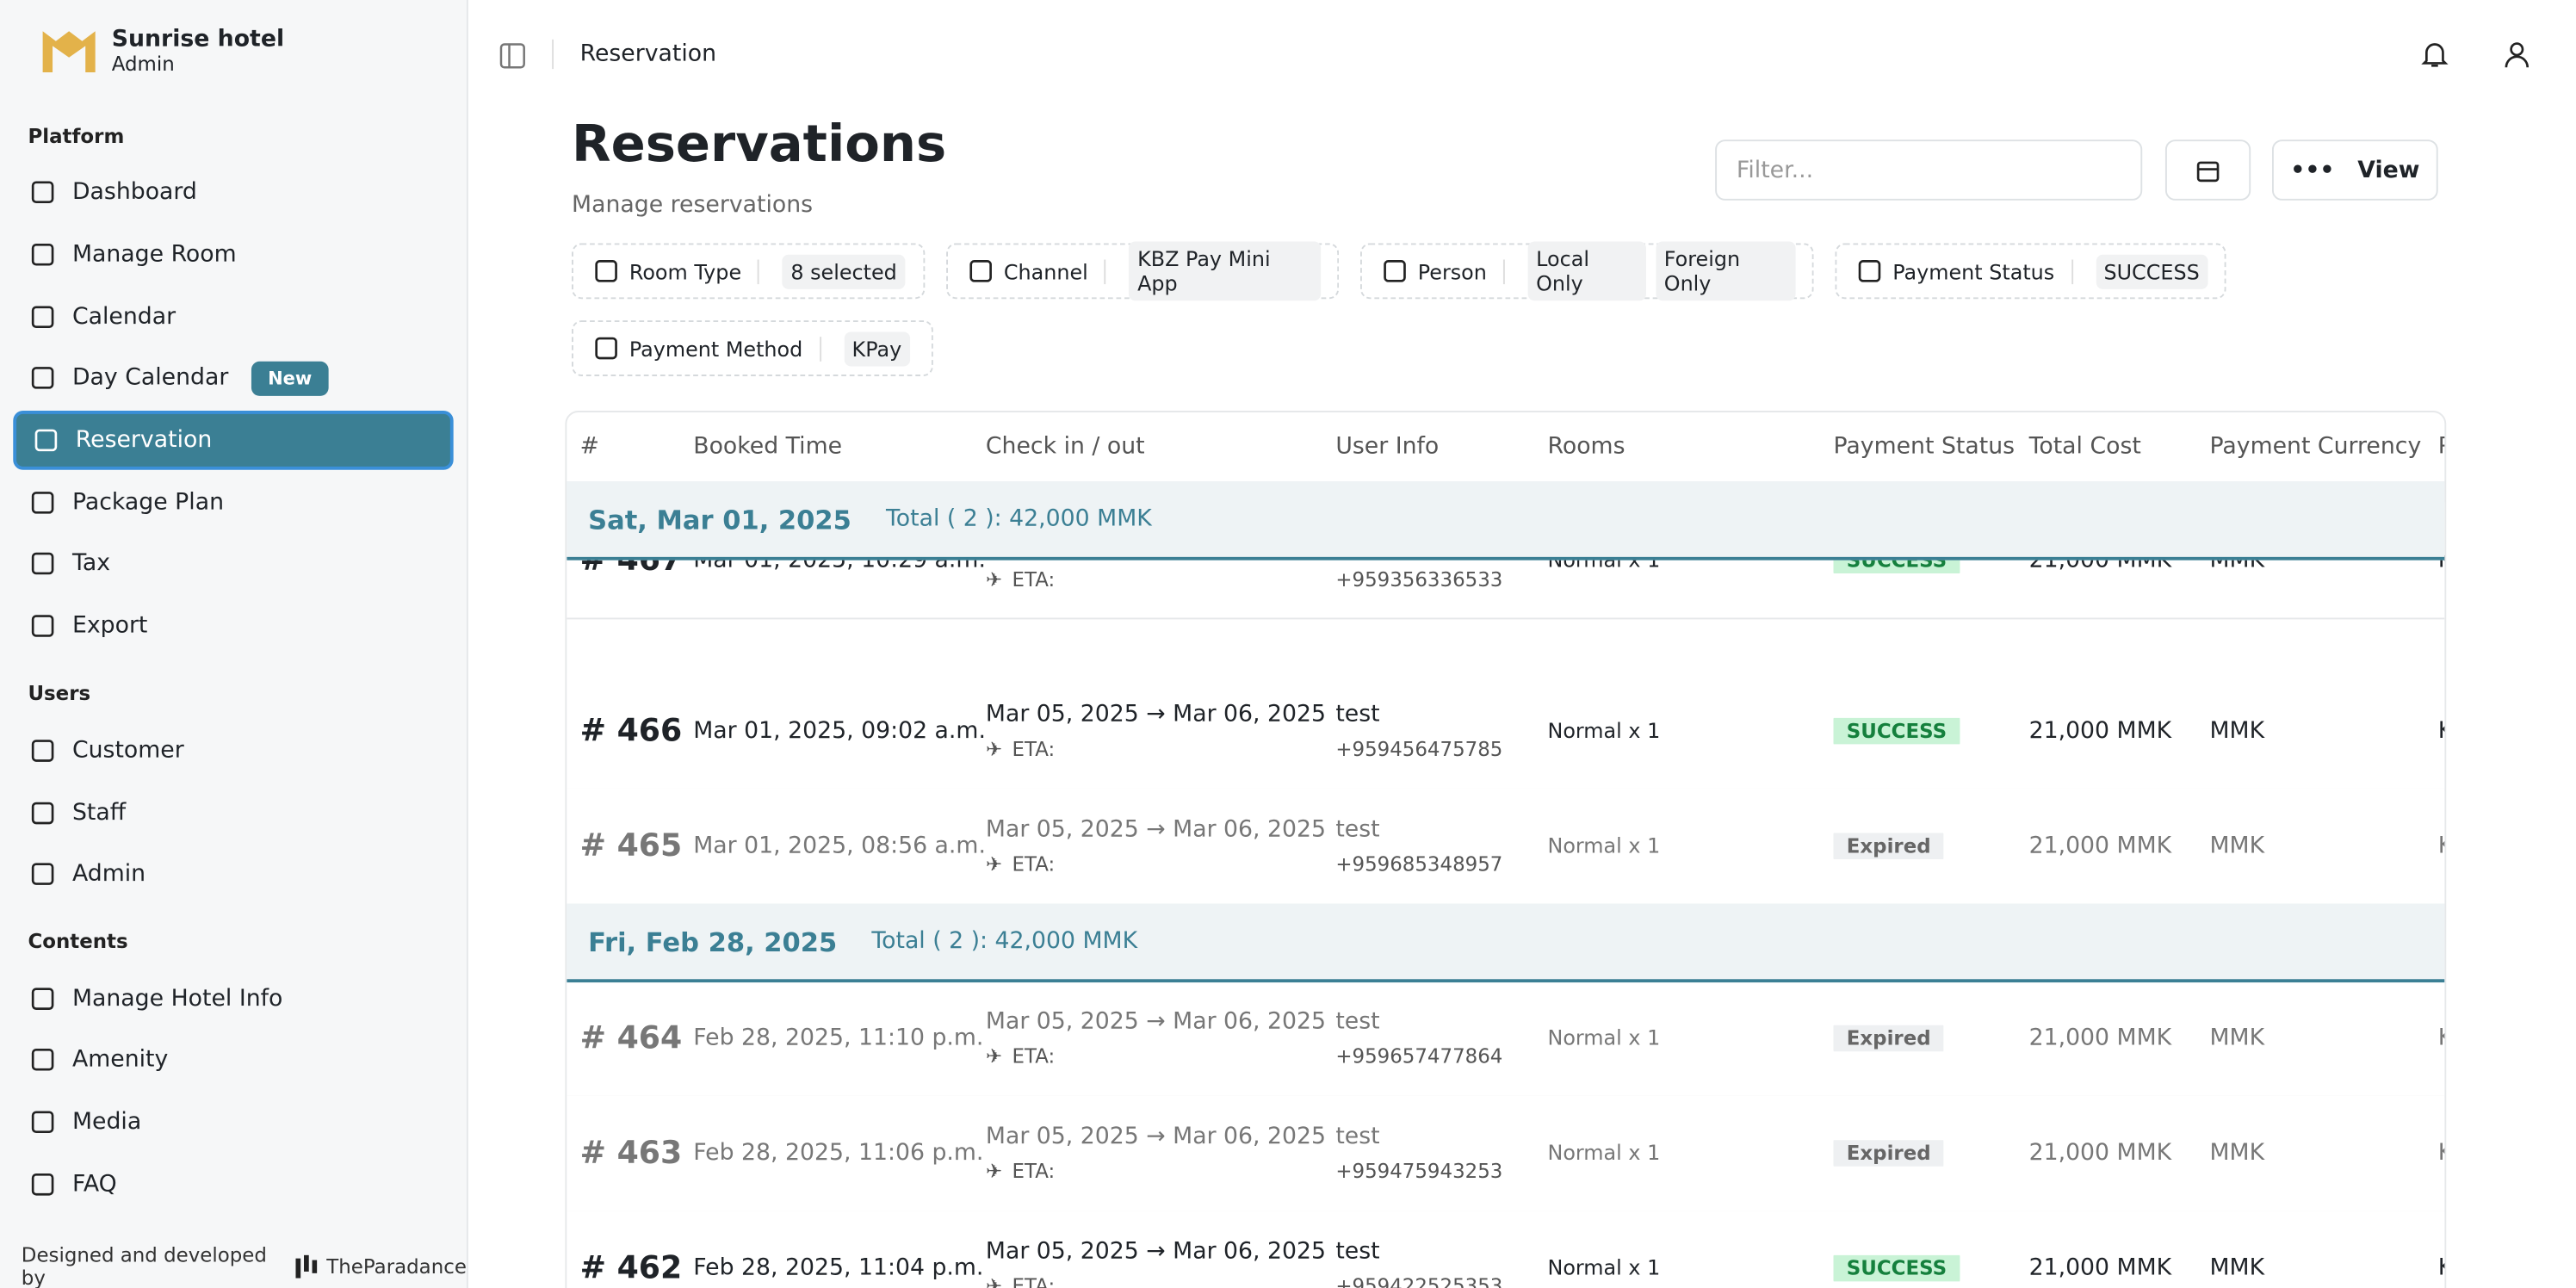 Image resolution: width=2576 pixels, height=1288 pixels. What do you see at coordinates (233, 751) in the screenshot?
I see `nav-item: Customer` at bounding box center [233, 751].